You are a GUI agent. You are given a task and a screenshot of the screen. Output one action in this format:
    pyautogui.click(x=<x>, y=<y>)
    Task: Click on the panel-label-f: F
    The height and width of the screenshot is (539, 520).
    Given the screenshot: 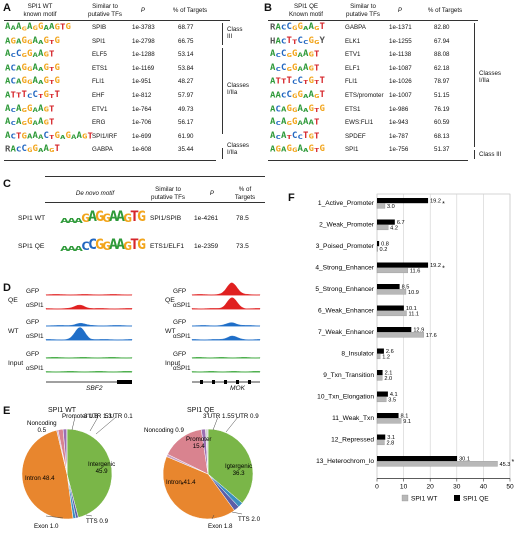 What is the action you would take?
    pyautogui.click(x=291, y=198)
    